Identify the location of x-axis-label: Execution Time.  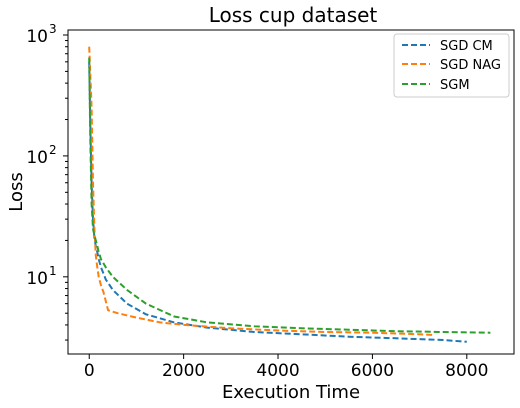
(291, 392).